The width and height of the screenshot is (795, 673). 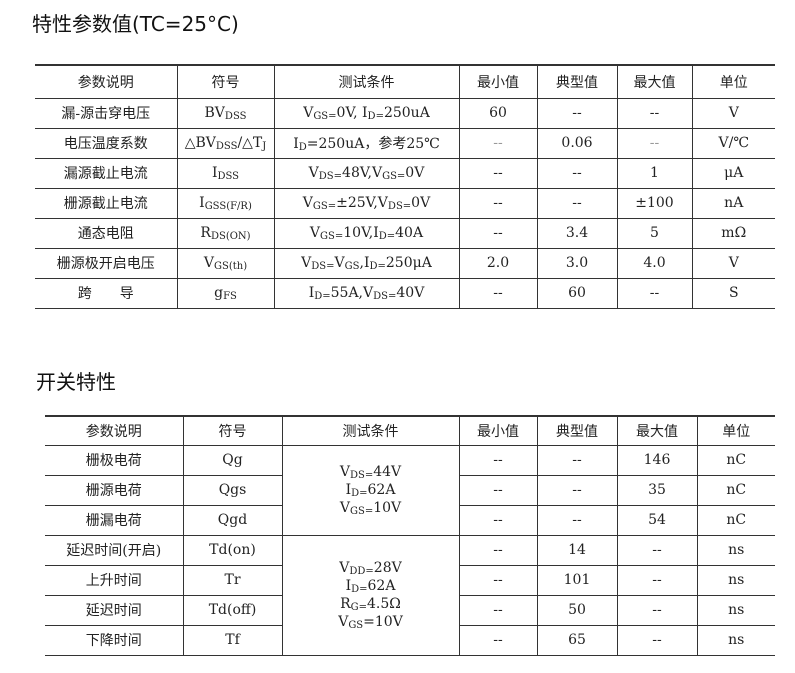 I want to click on unit-cell: V/℃, so click(x=733, y=143).